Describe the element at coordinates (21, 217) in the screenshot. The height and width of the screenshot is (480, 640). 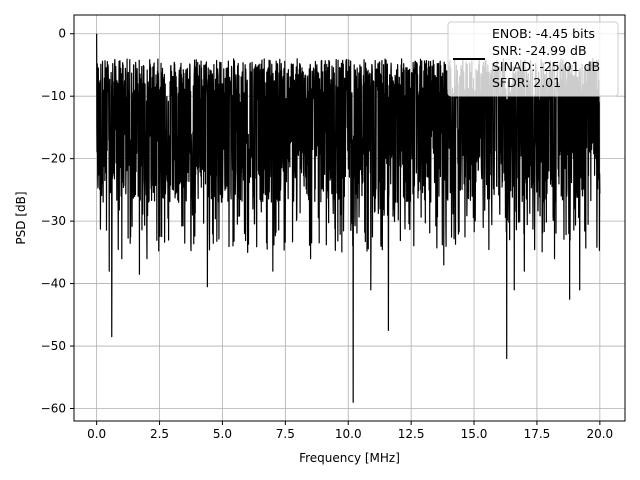
I see `y-axis-label: PSD [dB]` at that location.